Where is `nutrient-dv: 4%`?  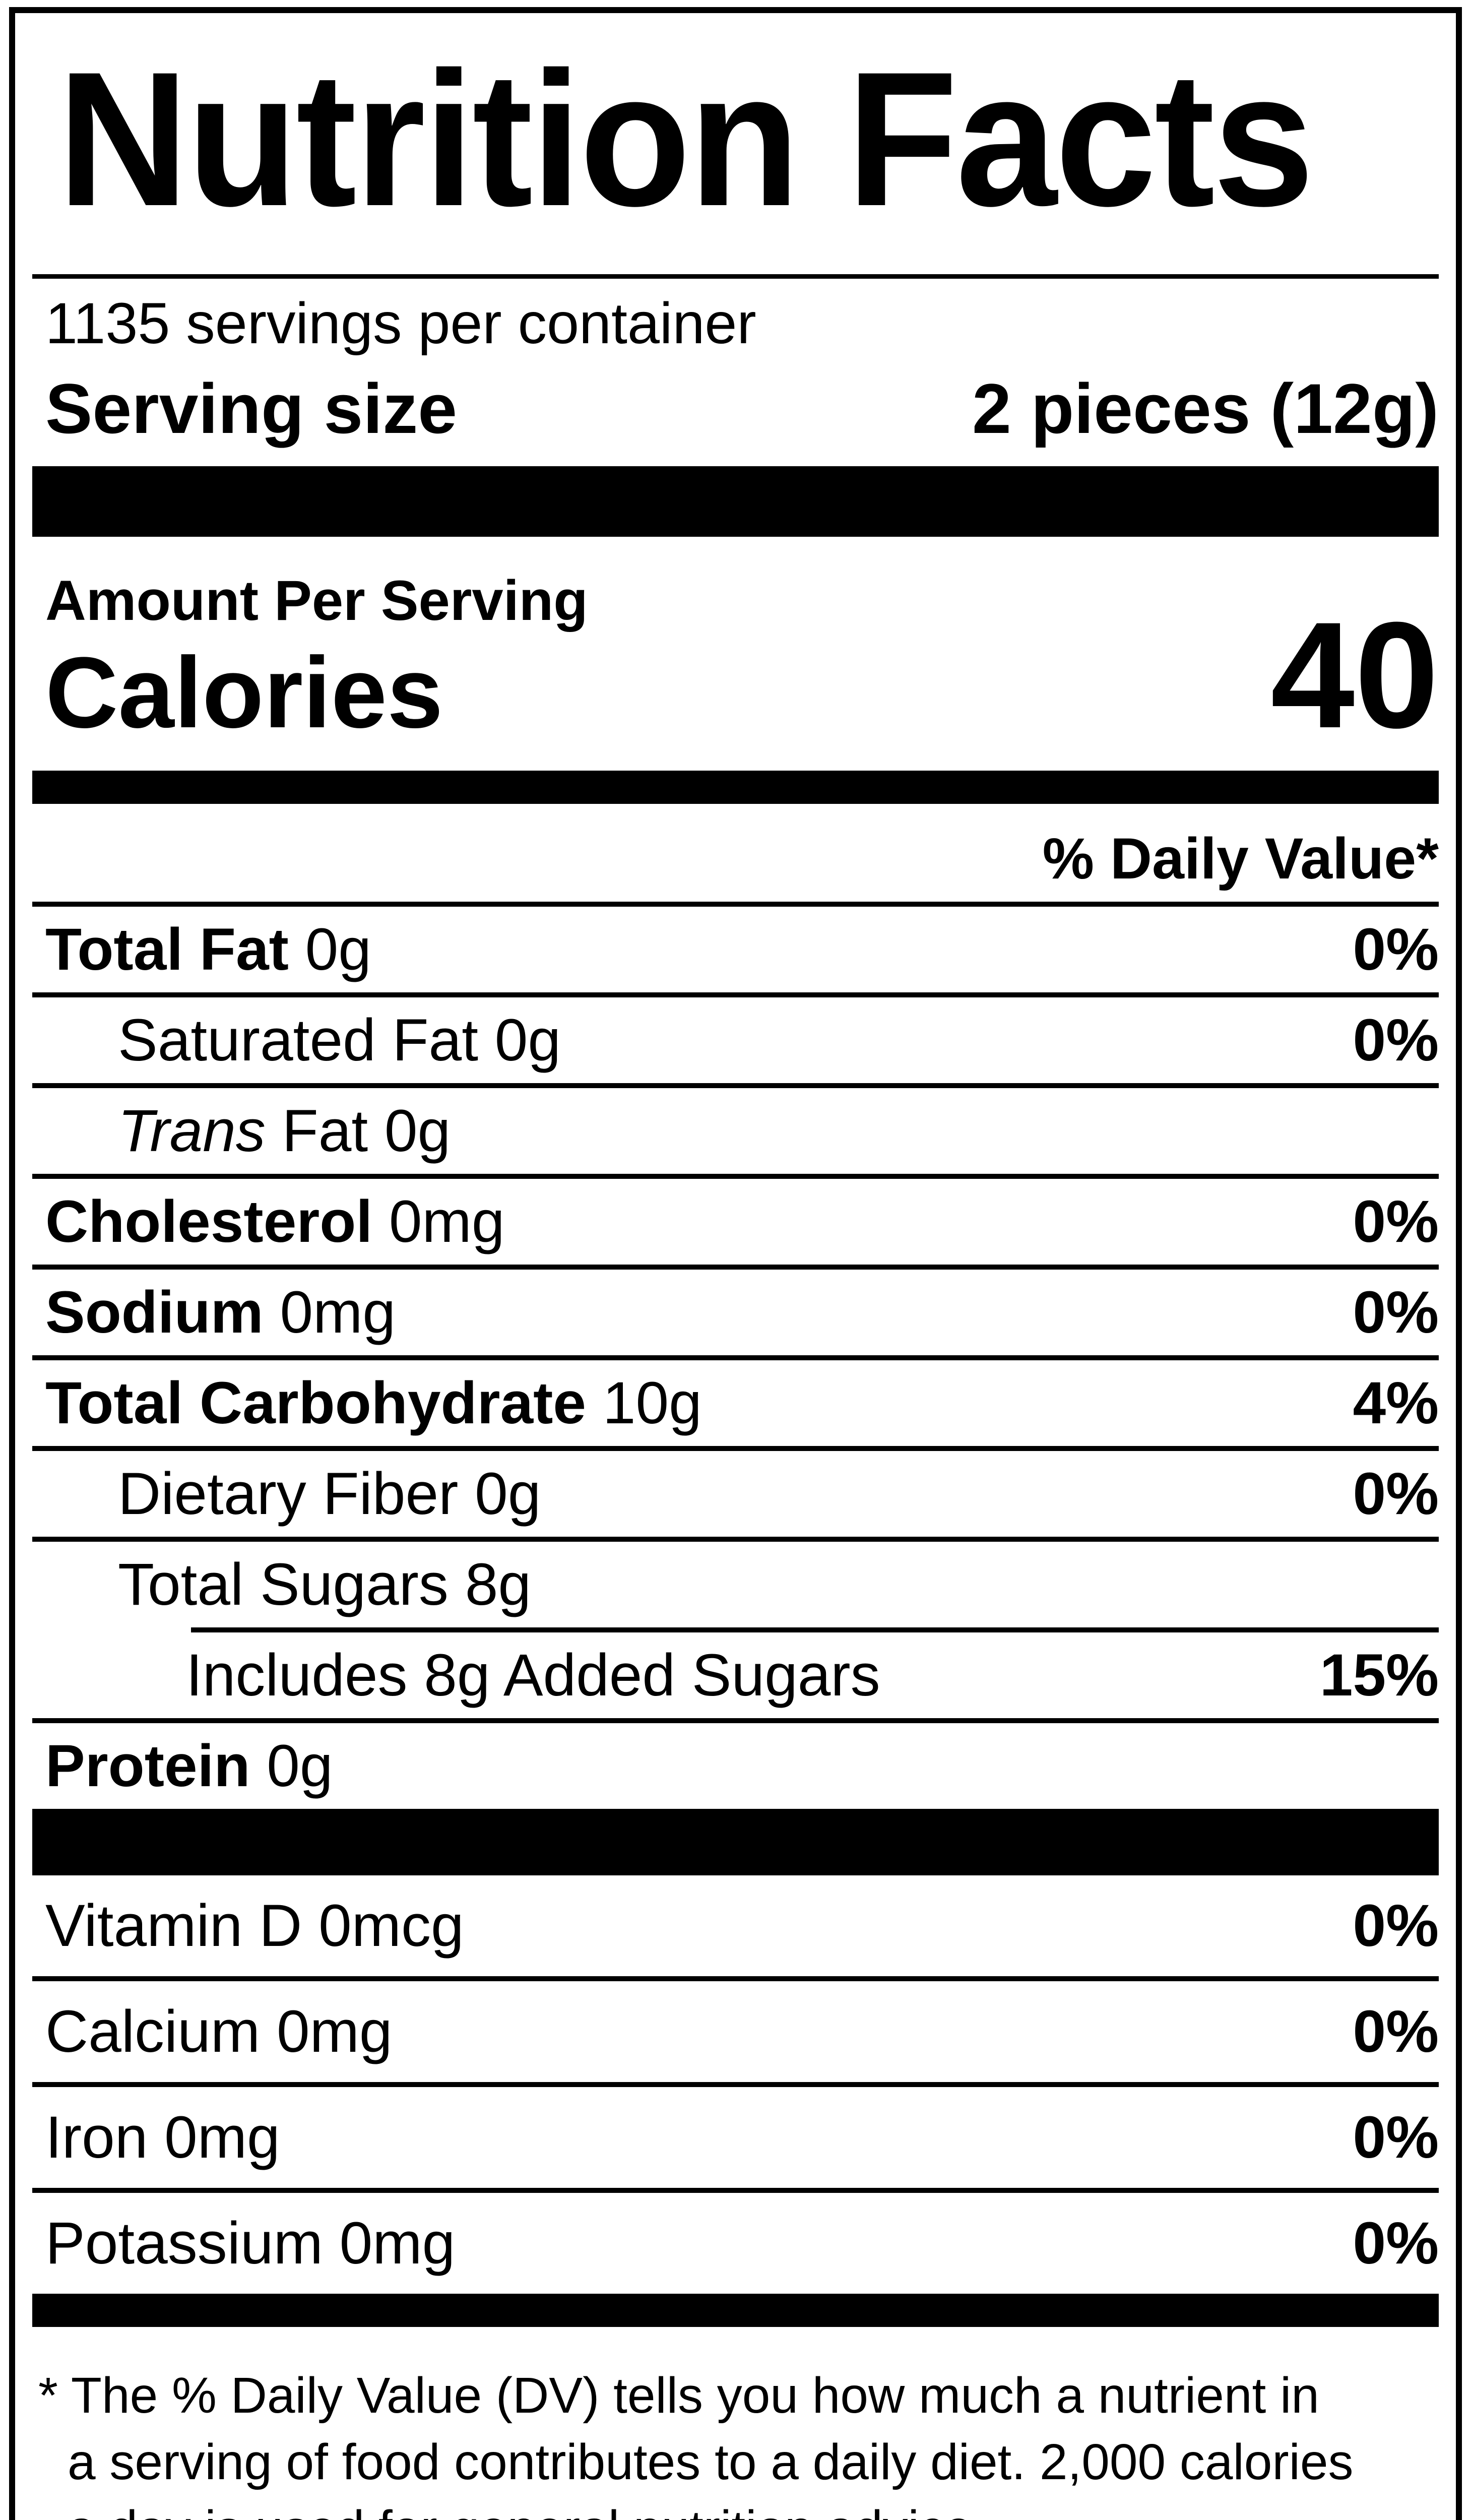 nutrient-dv: 4% is located at coordinates (1396, 1402).